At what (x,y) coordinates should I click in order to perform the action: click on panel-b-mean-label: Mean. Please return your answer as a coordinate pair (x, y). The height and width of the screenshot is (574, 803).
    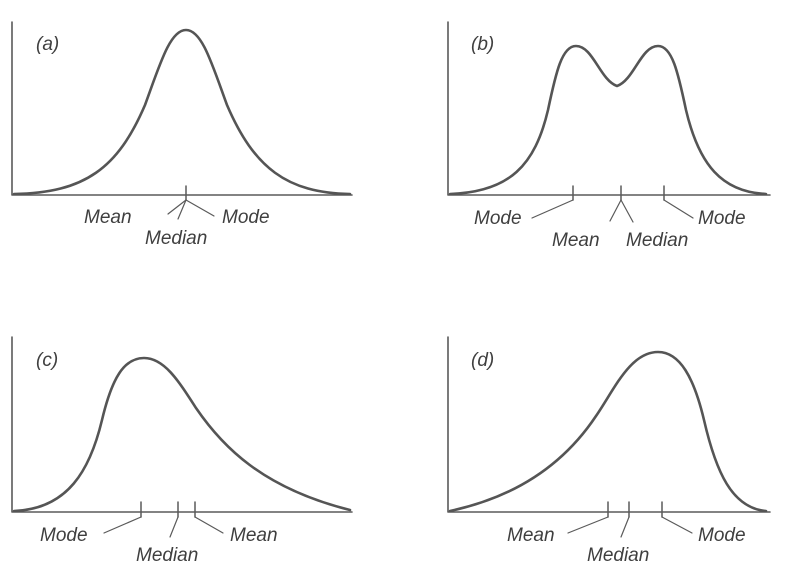
    Looking at the image, I should click on (576, 240).